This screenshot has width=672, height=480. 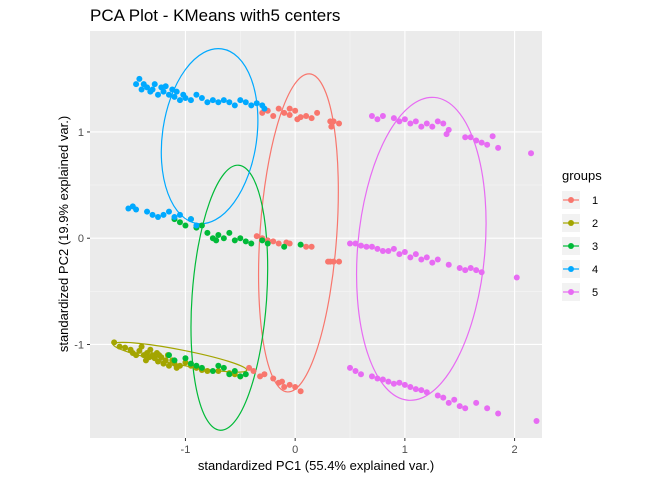 What do you see at coordinates (585, 244) in the screenshot?
I see `legend-items: 1 2 3 4 5` at bounding box center [585, 244].